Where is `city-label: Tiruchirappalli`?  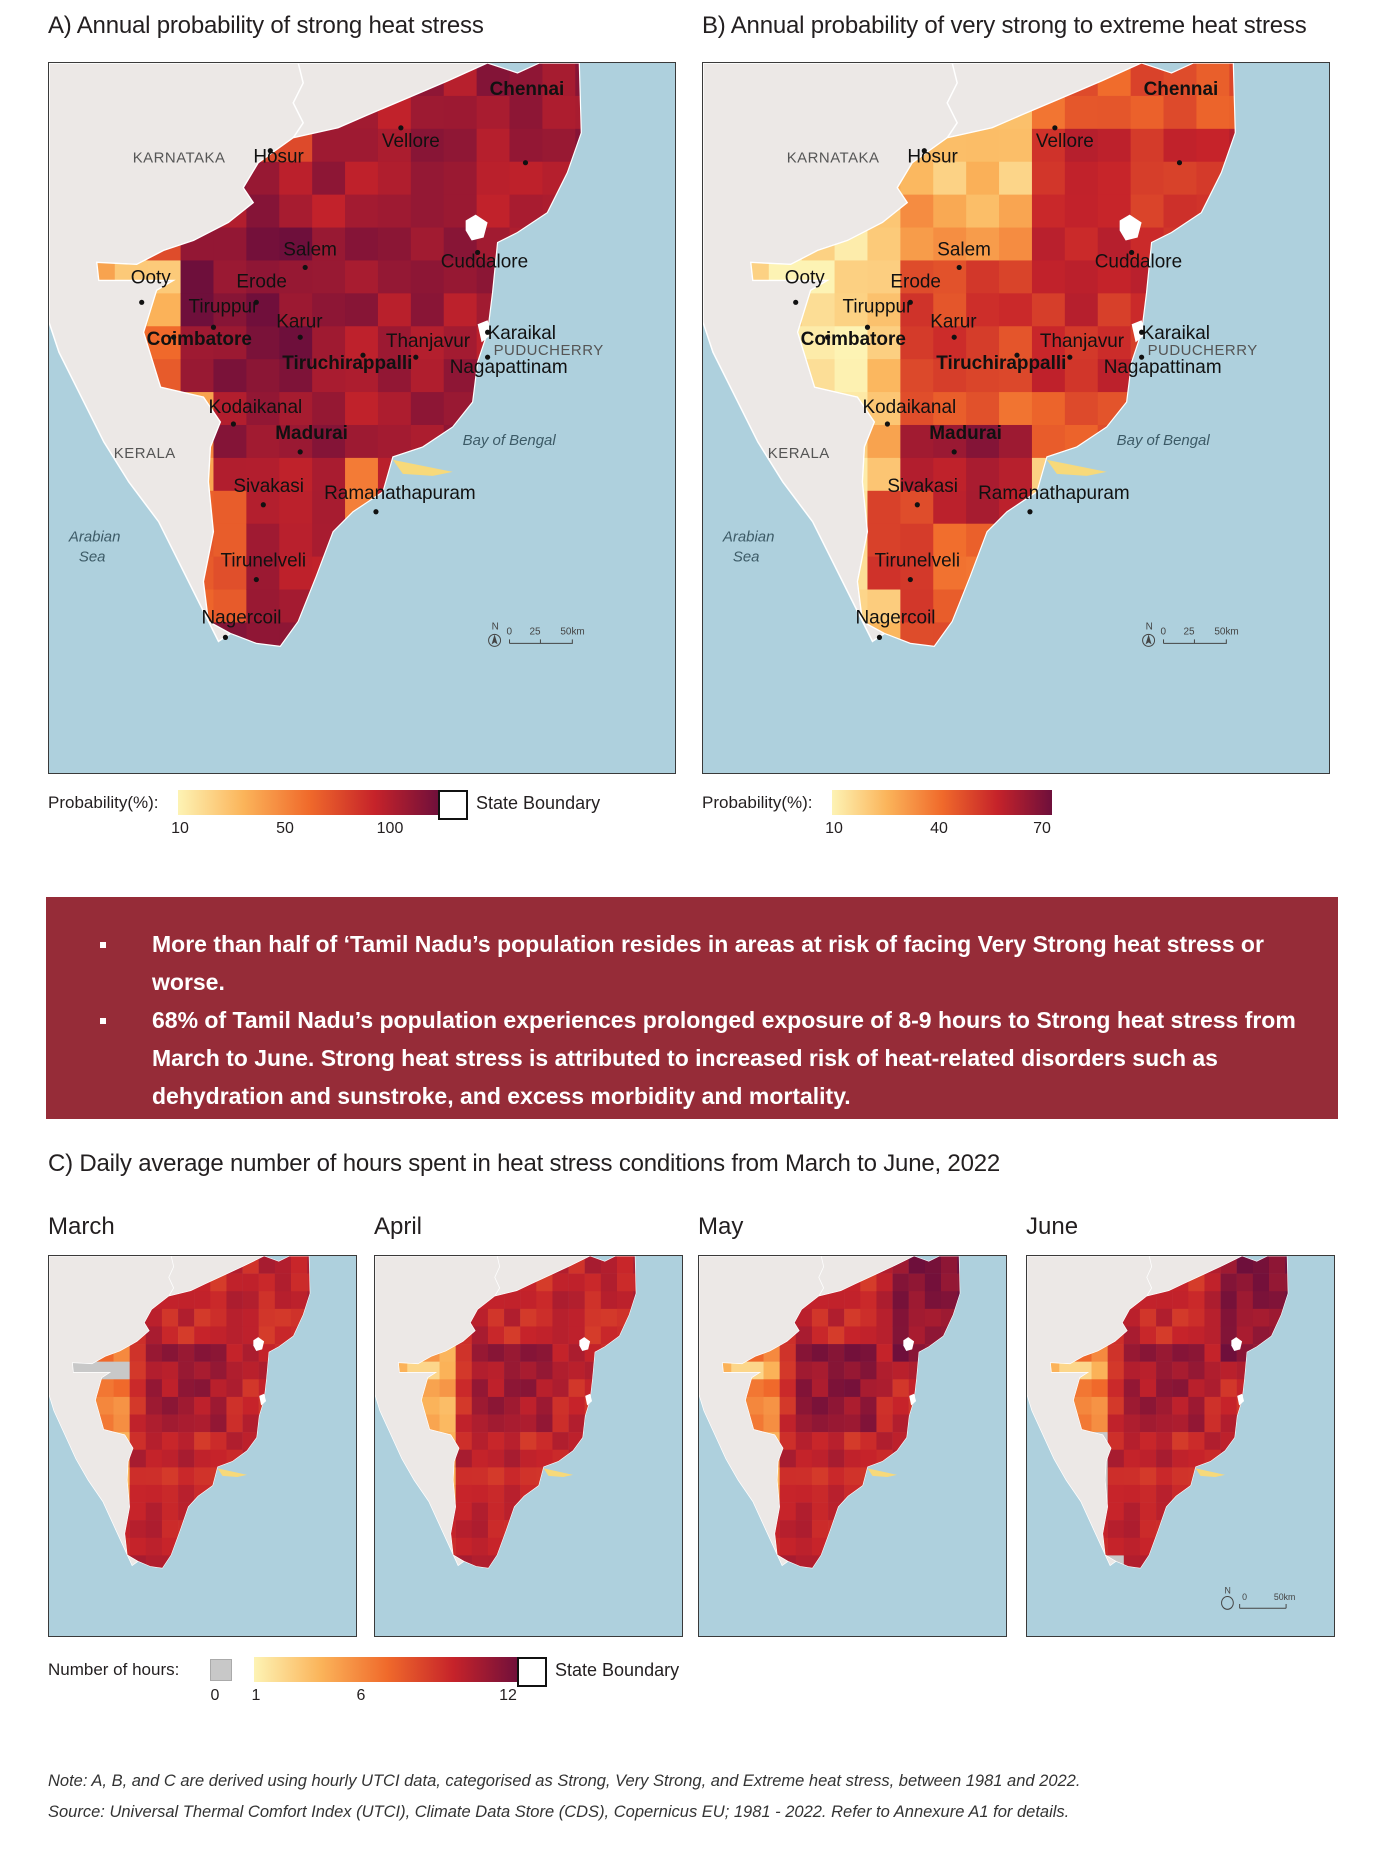
city-label: Tiruchirappalli is located at coordinates (347, 363).